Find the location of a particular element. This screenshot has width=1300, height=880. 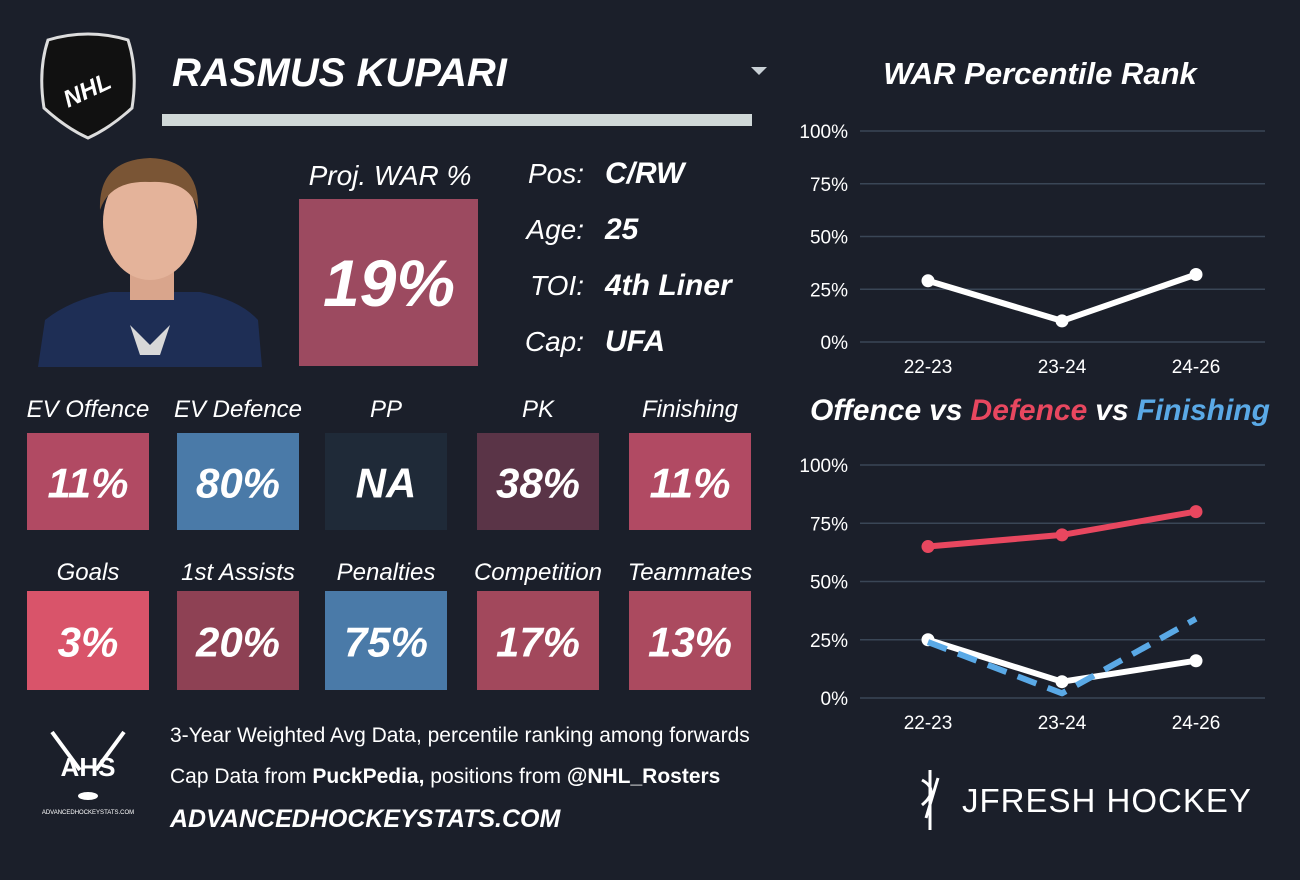

name-underline is located at coordinates (457, 120).